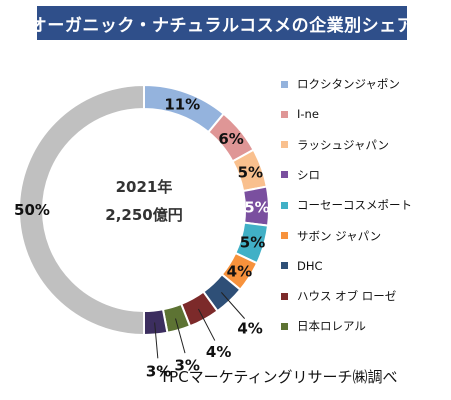 The width and height of the screenshot is (451, 400). I want to click on center-total-label: 2,250億円, so click(143, 215).